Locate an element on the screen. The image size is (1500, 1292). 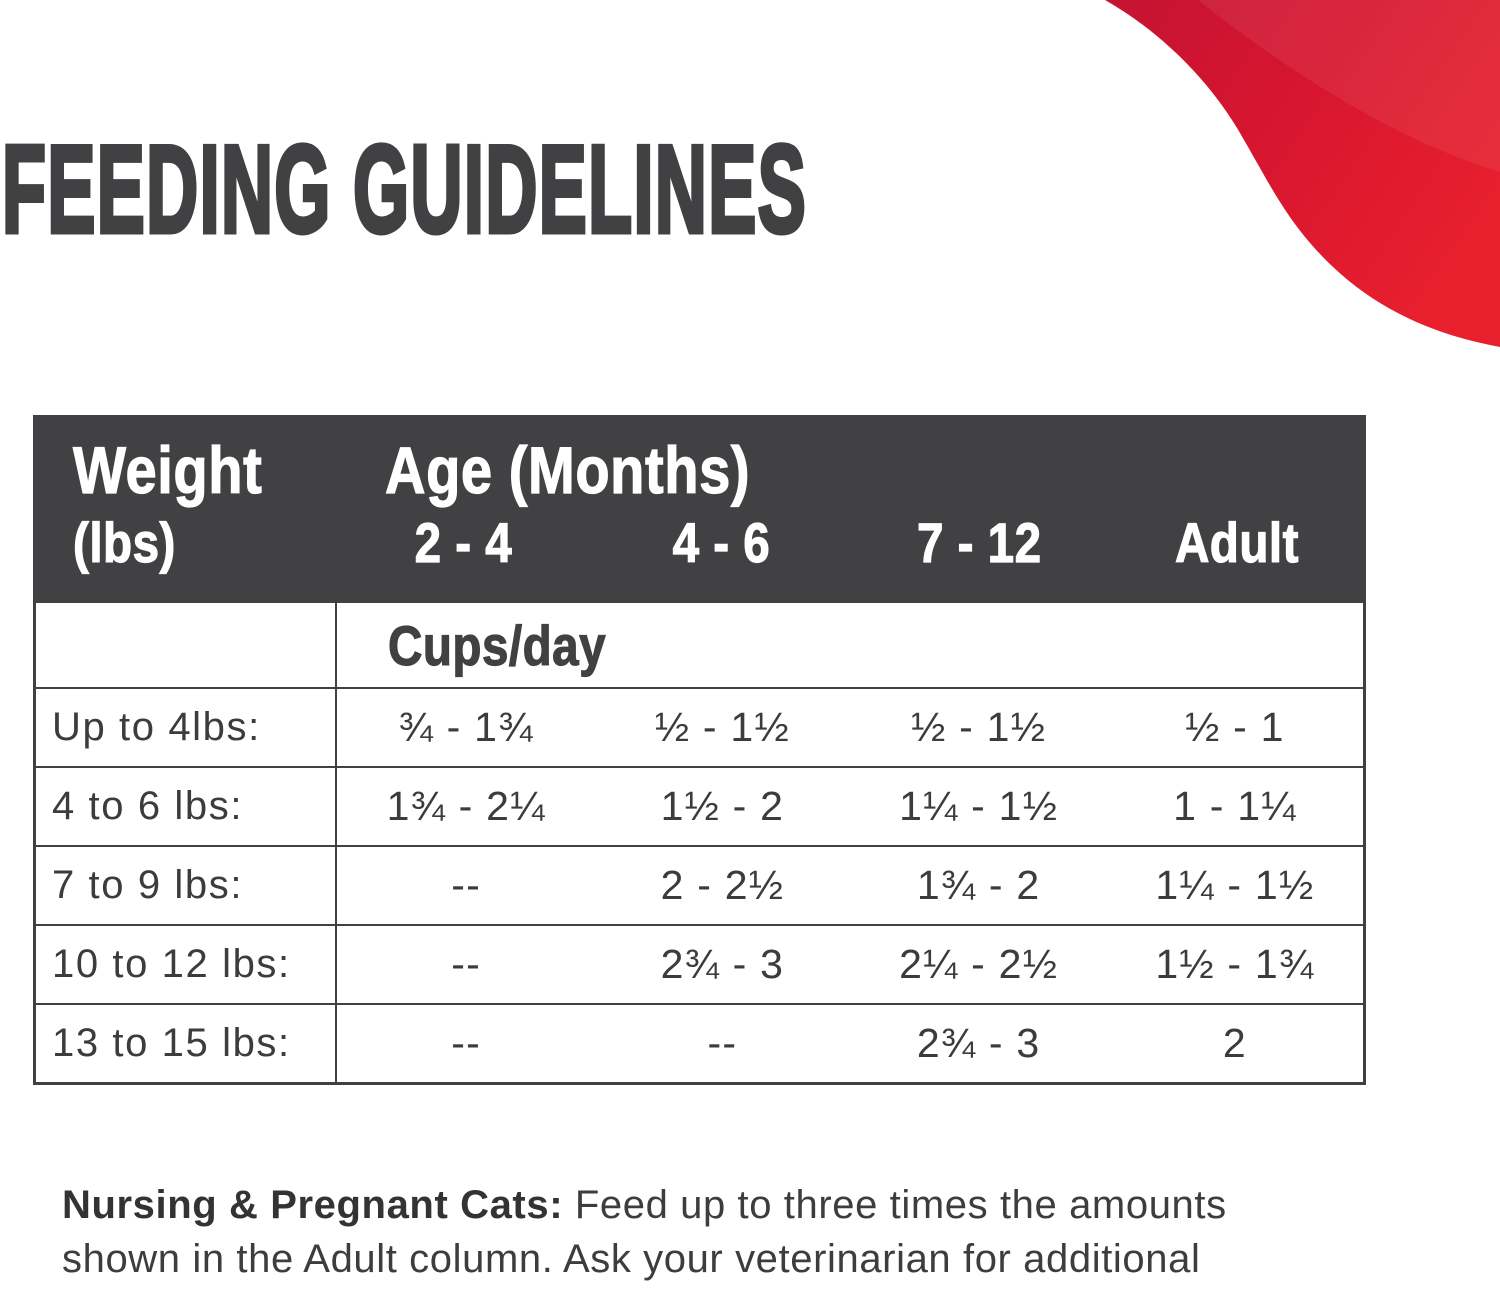
row-weight-label: 4 to 6 lbs: is located at coordinates (148, 806).